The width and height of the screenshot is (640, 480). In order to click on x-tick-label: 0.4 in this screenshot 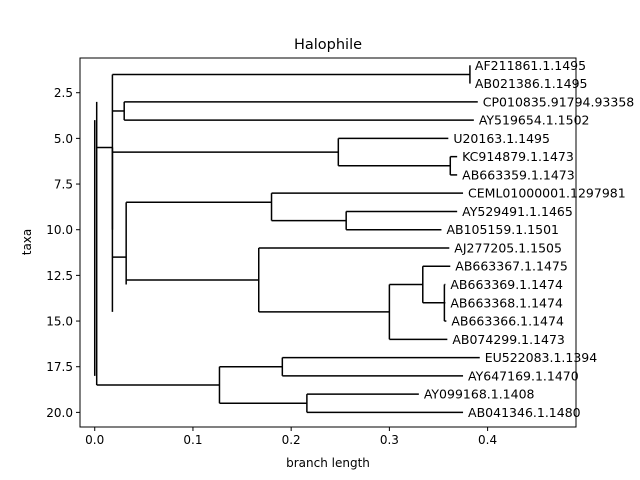, I will do `click(487, 440)`.